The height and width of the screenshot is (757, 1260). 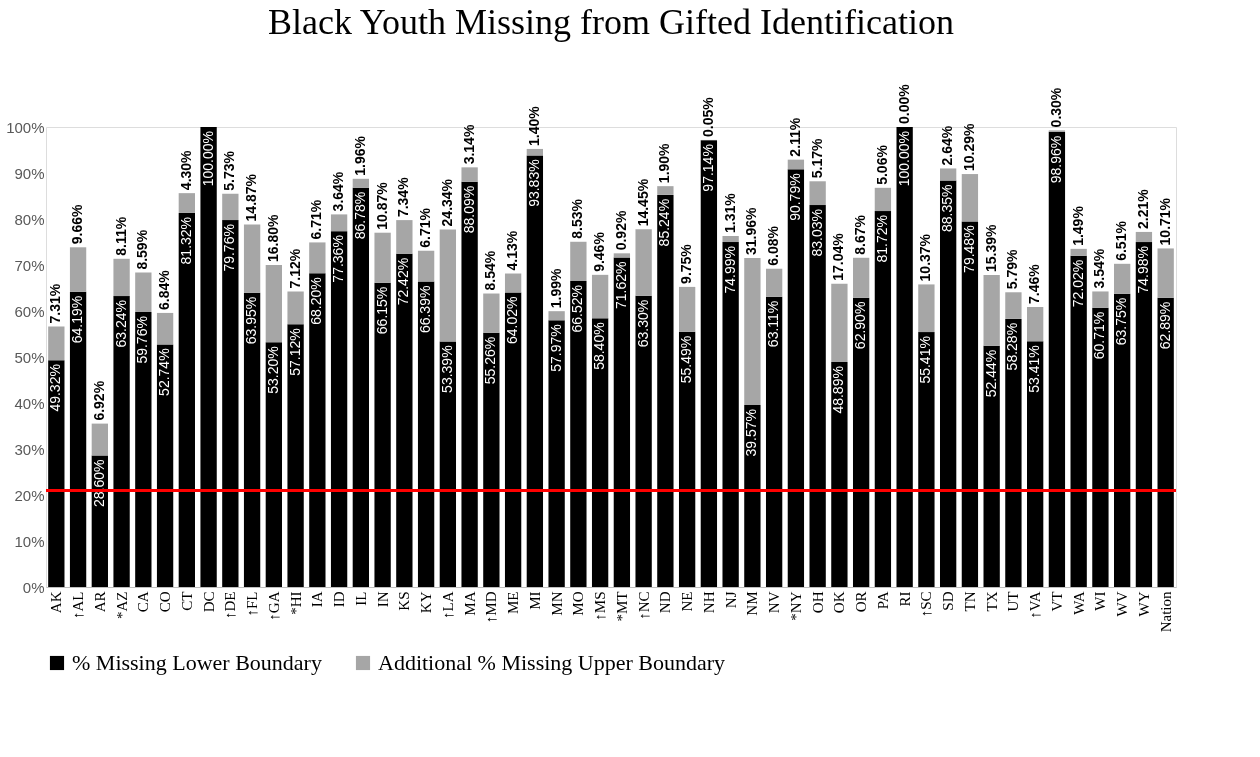 I want to click on x-tick-label: DC, so click(x=208, y=602).